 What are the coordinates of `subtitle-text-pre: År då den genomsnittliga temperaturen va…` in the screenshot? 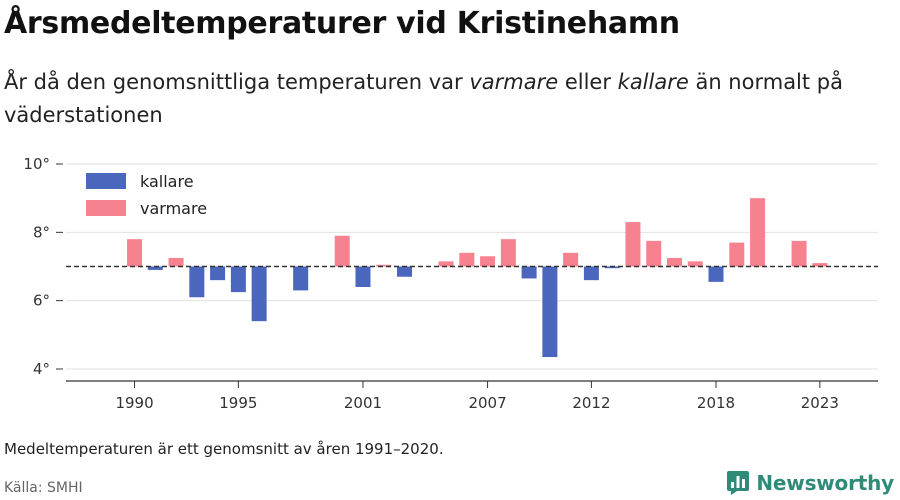 It's located at (237, 82).